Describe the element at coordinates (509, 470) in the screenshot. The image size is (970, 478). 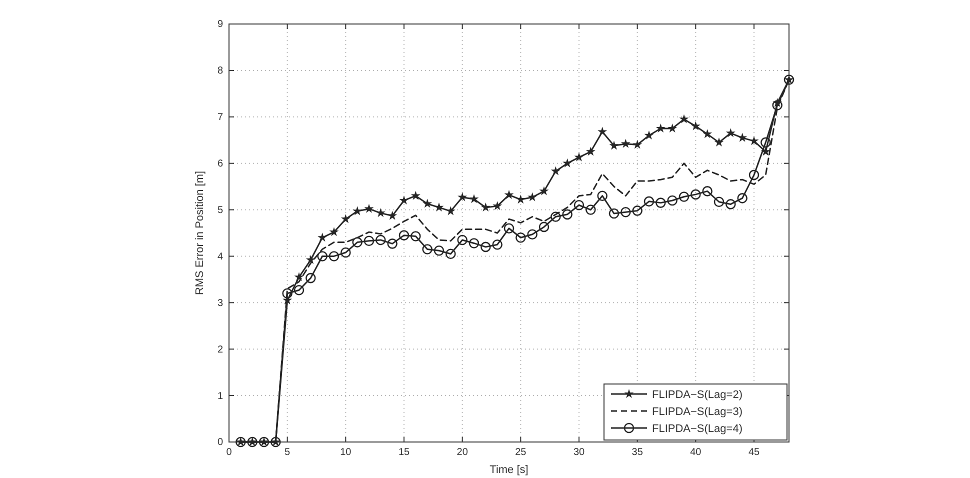
I see `x-axis-title: Time [s]` at that location.